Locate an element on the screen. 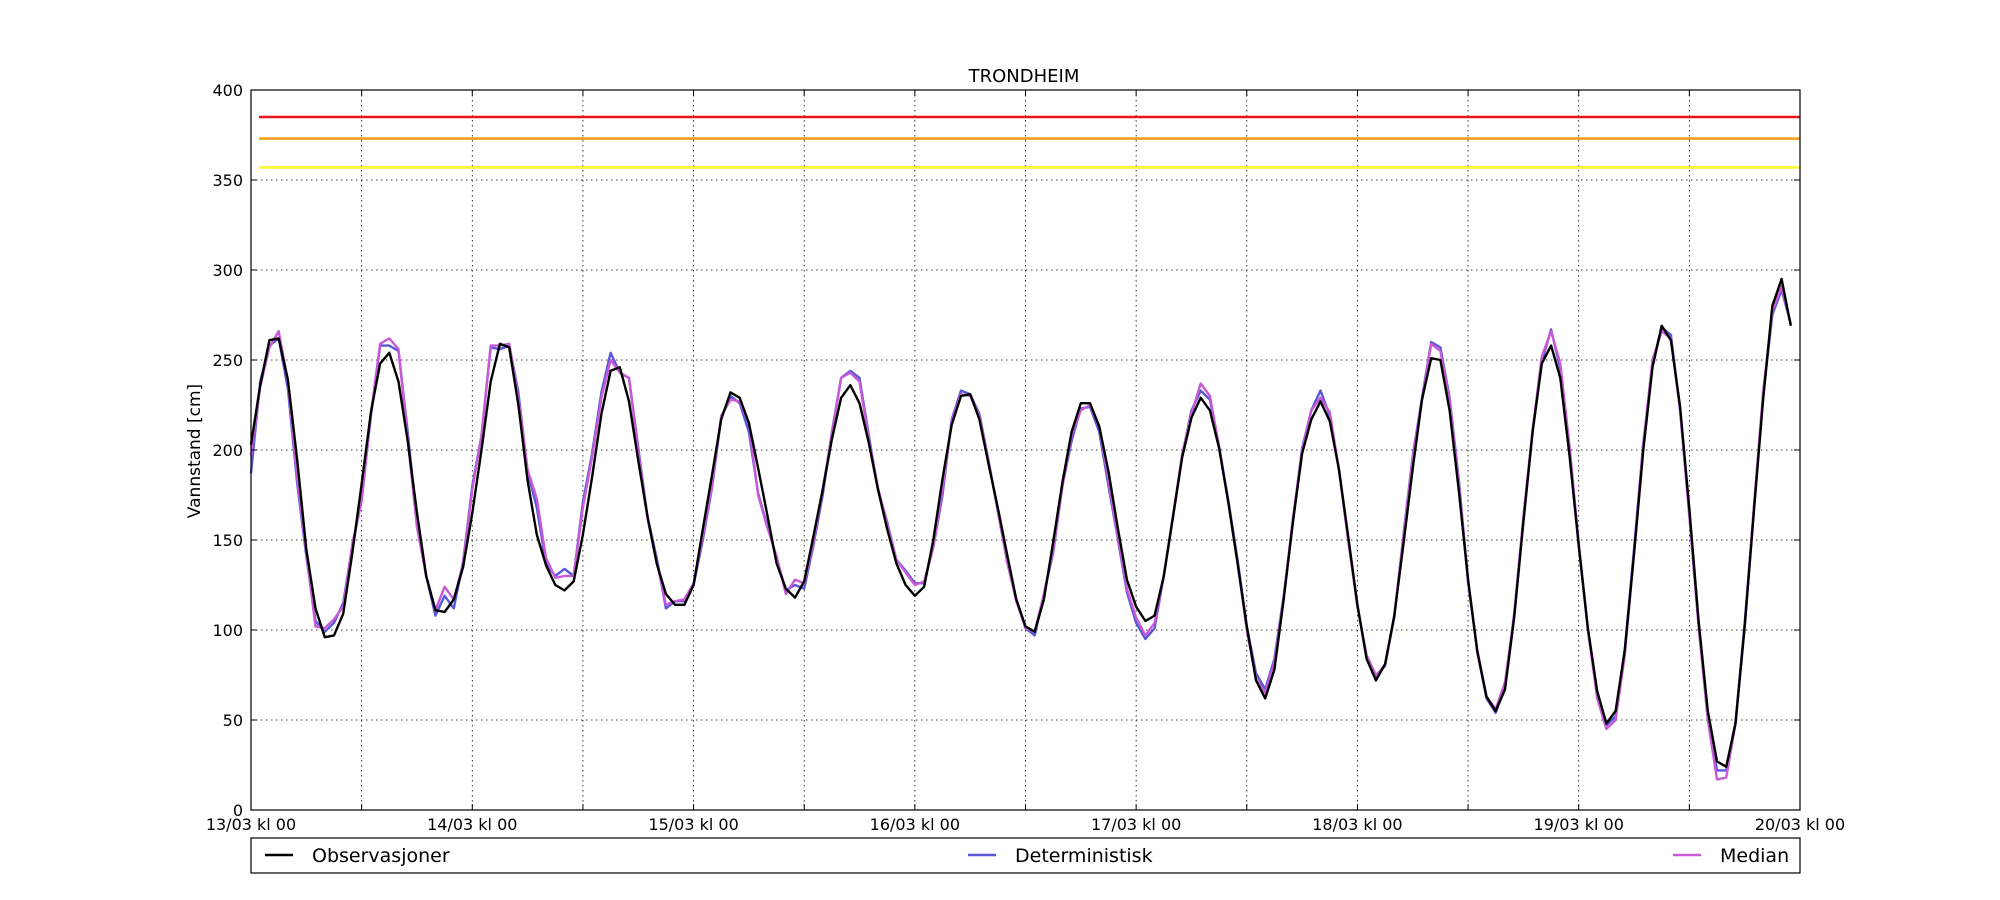  x-tick-label: 16/03 kl 00 is located at coordinates (915, 824).